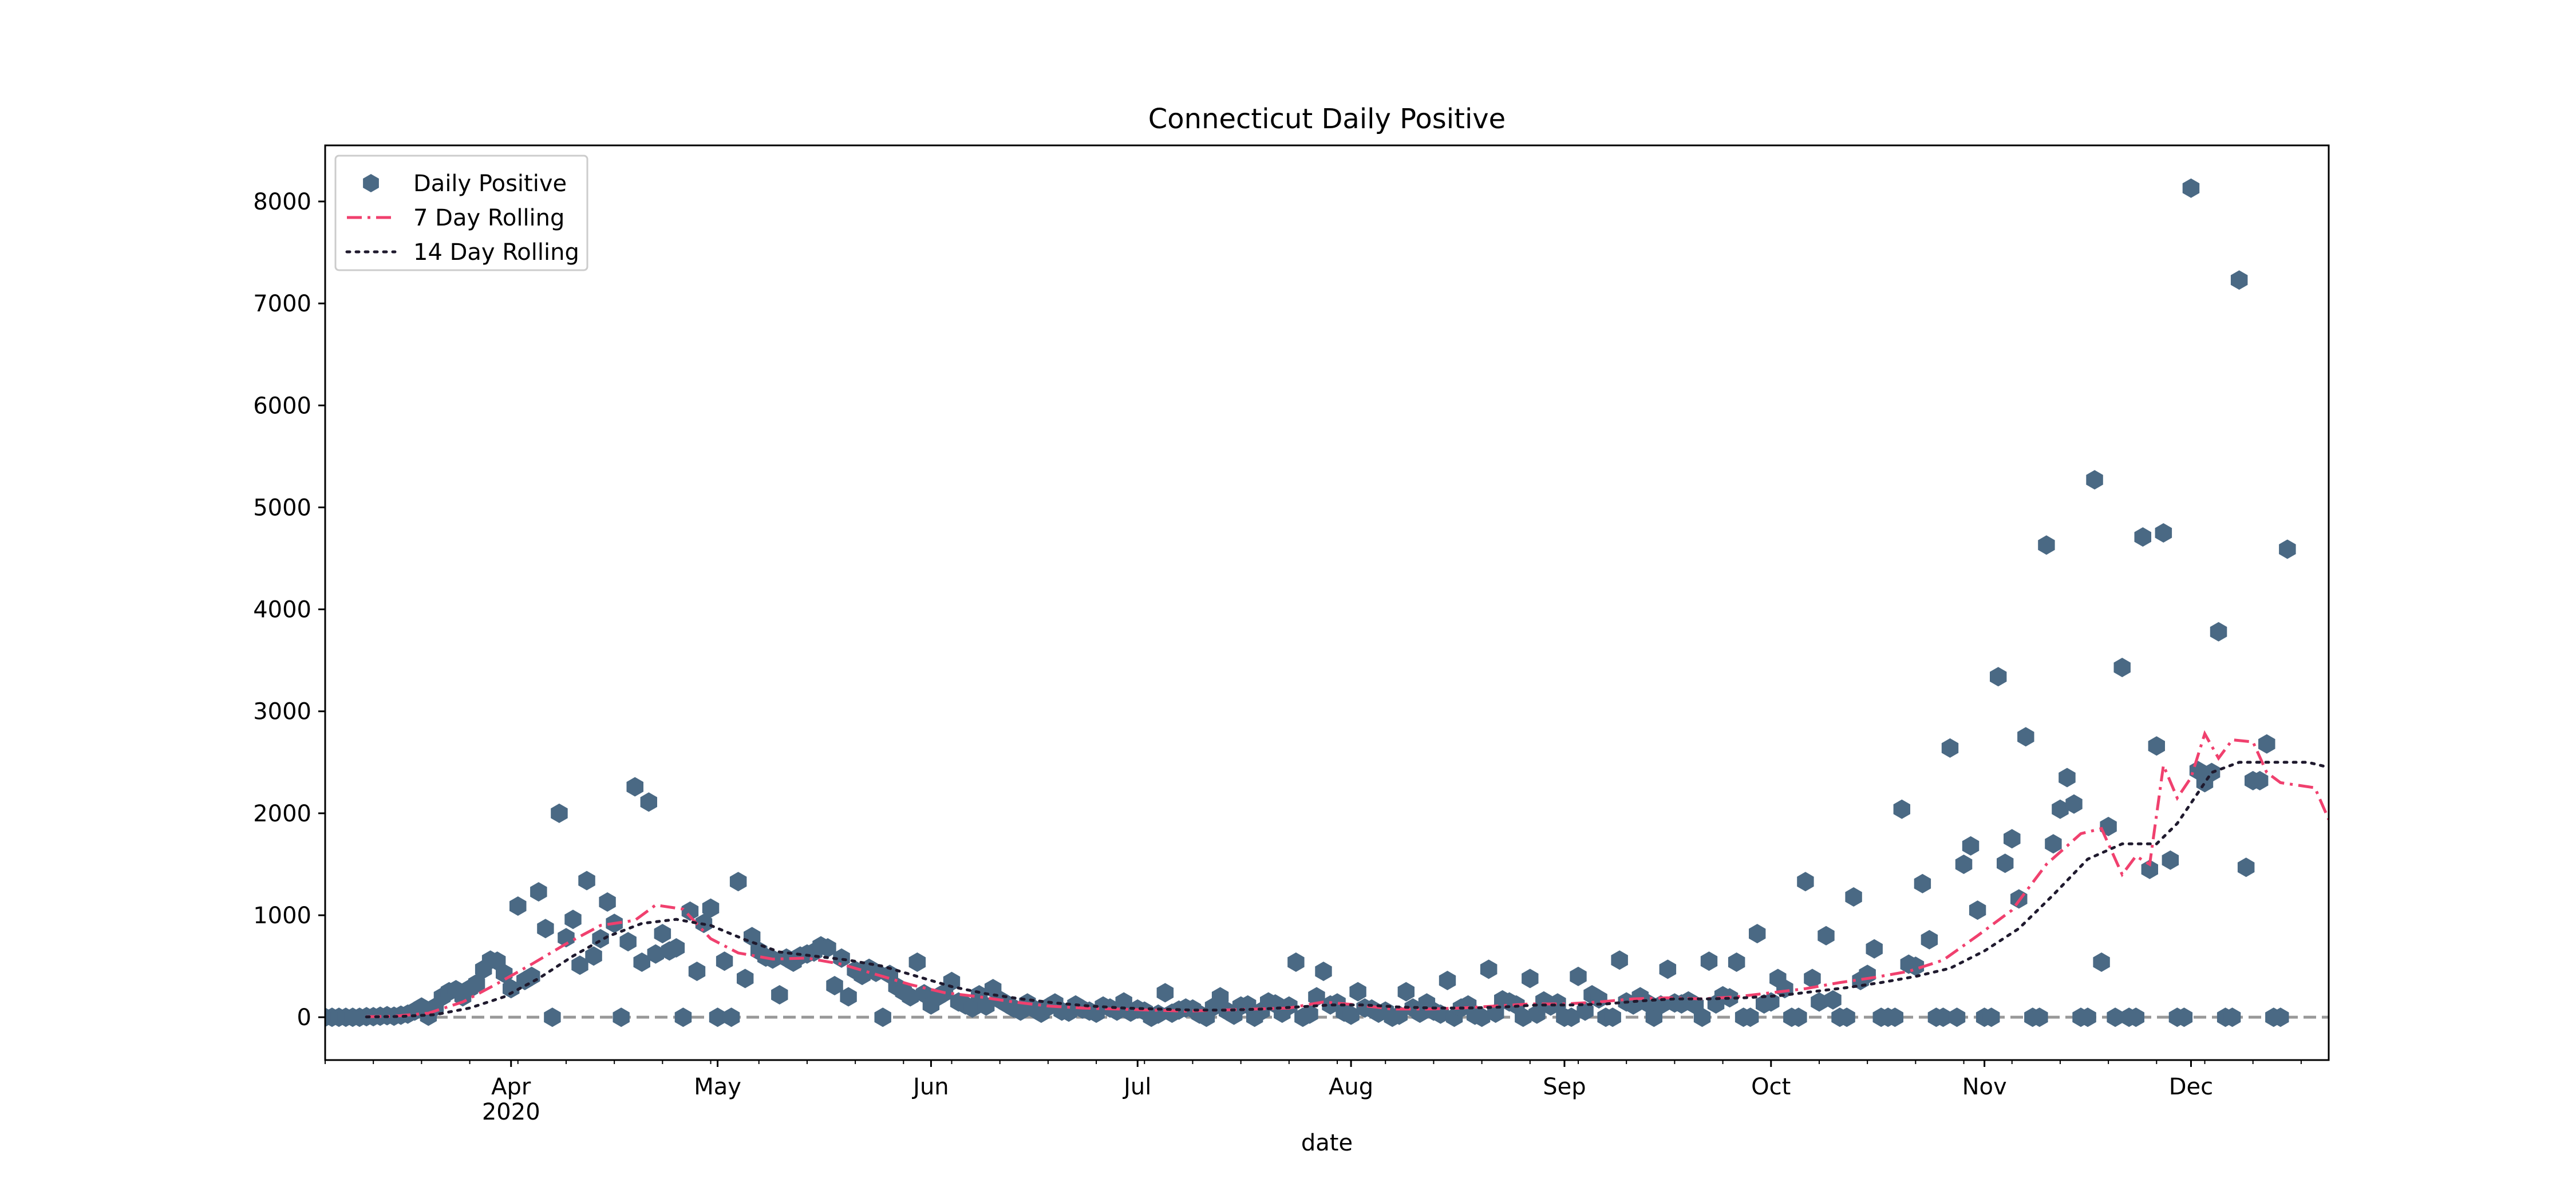 This screenshot has height=1202, width=2576. What do you see at coordinates (1351, 1087) in the screenshot?
I see `x-tick-label: Aug` at bounding box center [1351, 1087].